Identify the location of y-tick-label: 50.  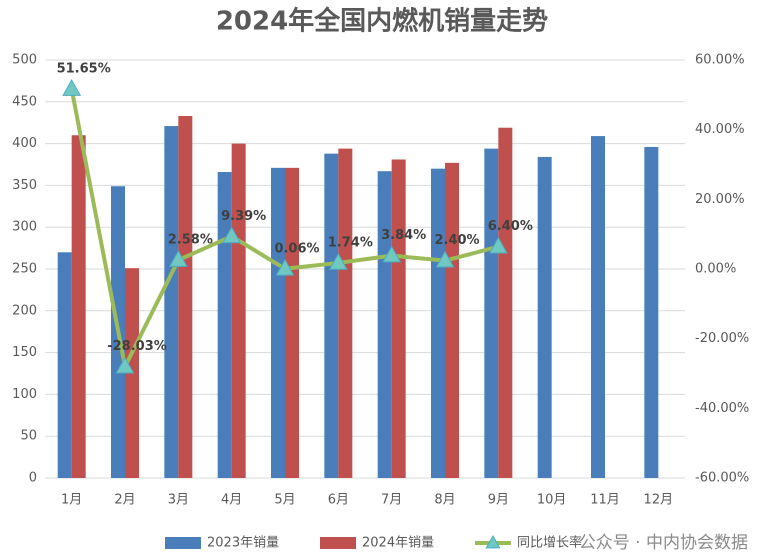
(28, 436).